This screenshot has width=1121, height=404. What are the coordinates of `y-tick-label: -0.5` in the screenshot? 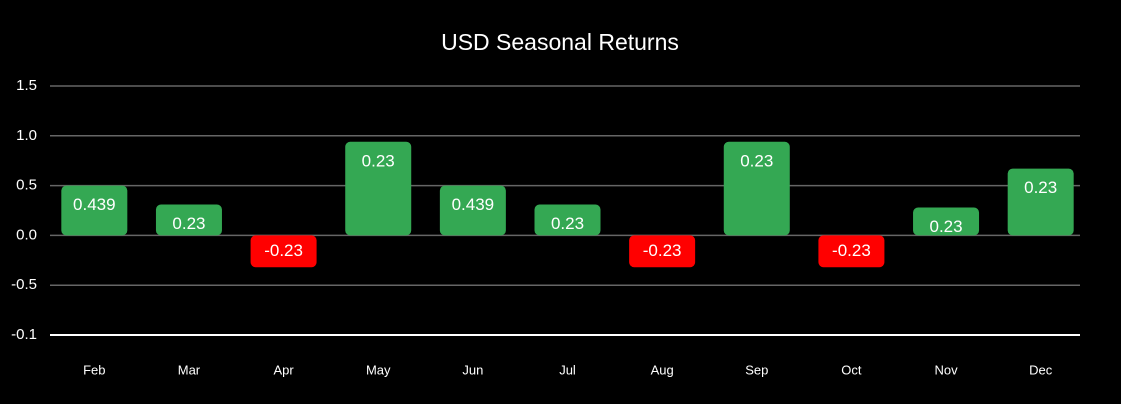 It's located at (24, 284).